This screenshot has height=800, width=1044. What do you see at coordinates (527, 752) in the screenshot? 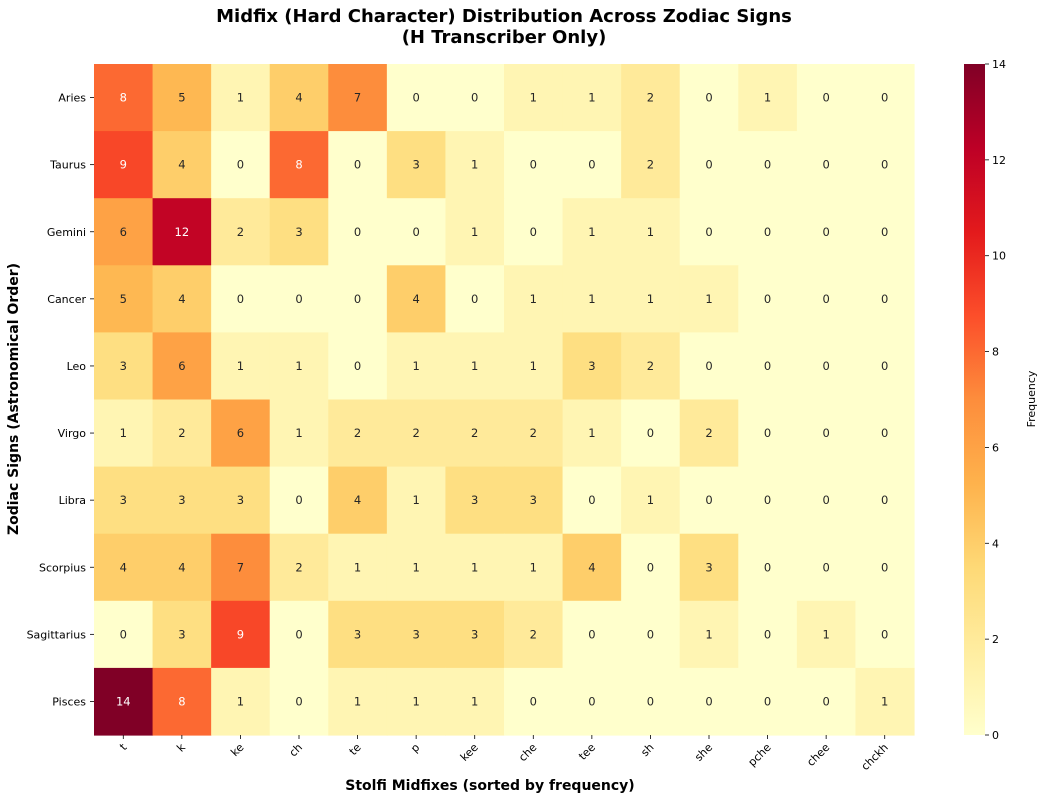
I see `x-tick-label: che` at bounding box center [527, 752].